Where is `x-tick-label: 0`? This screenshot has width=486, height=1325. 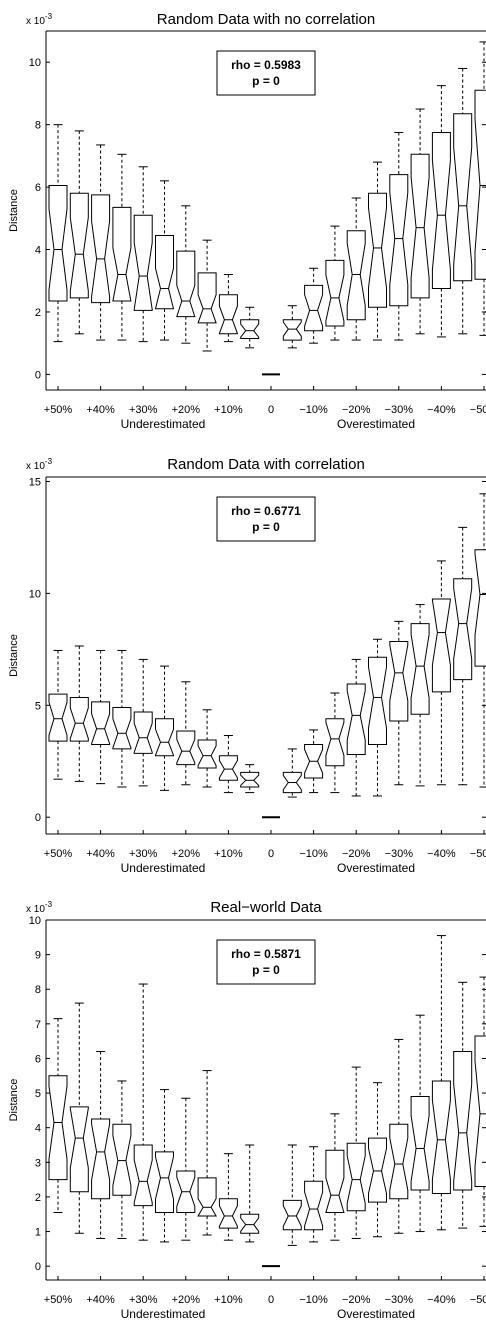 x-tick-label: 0 is located at coordinates (271, 854).